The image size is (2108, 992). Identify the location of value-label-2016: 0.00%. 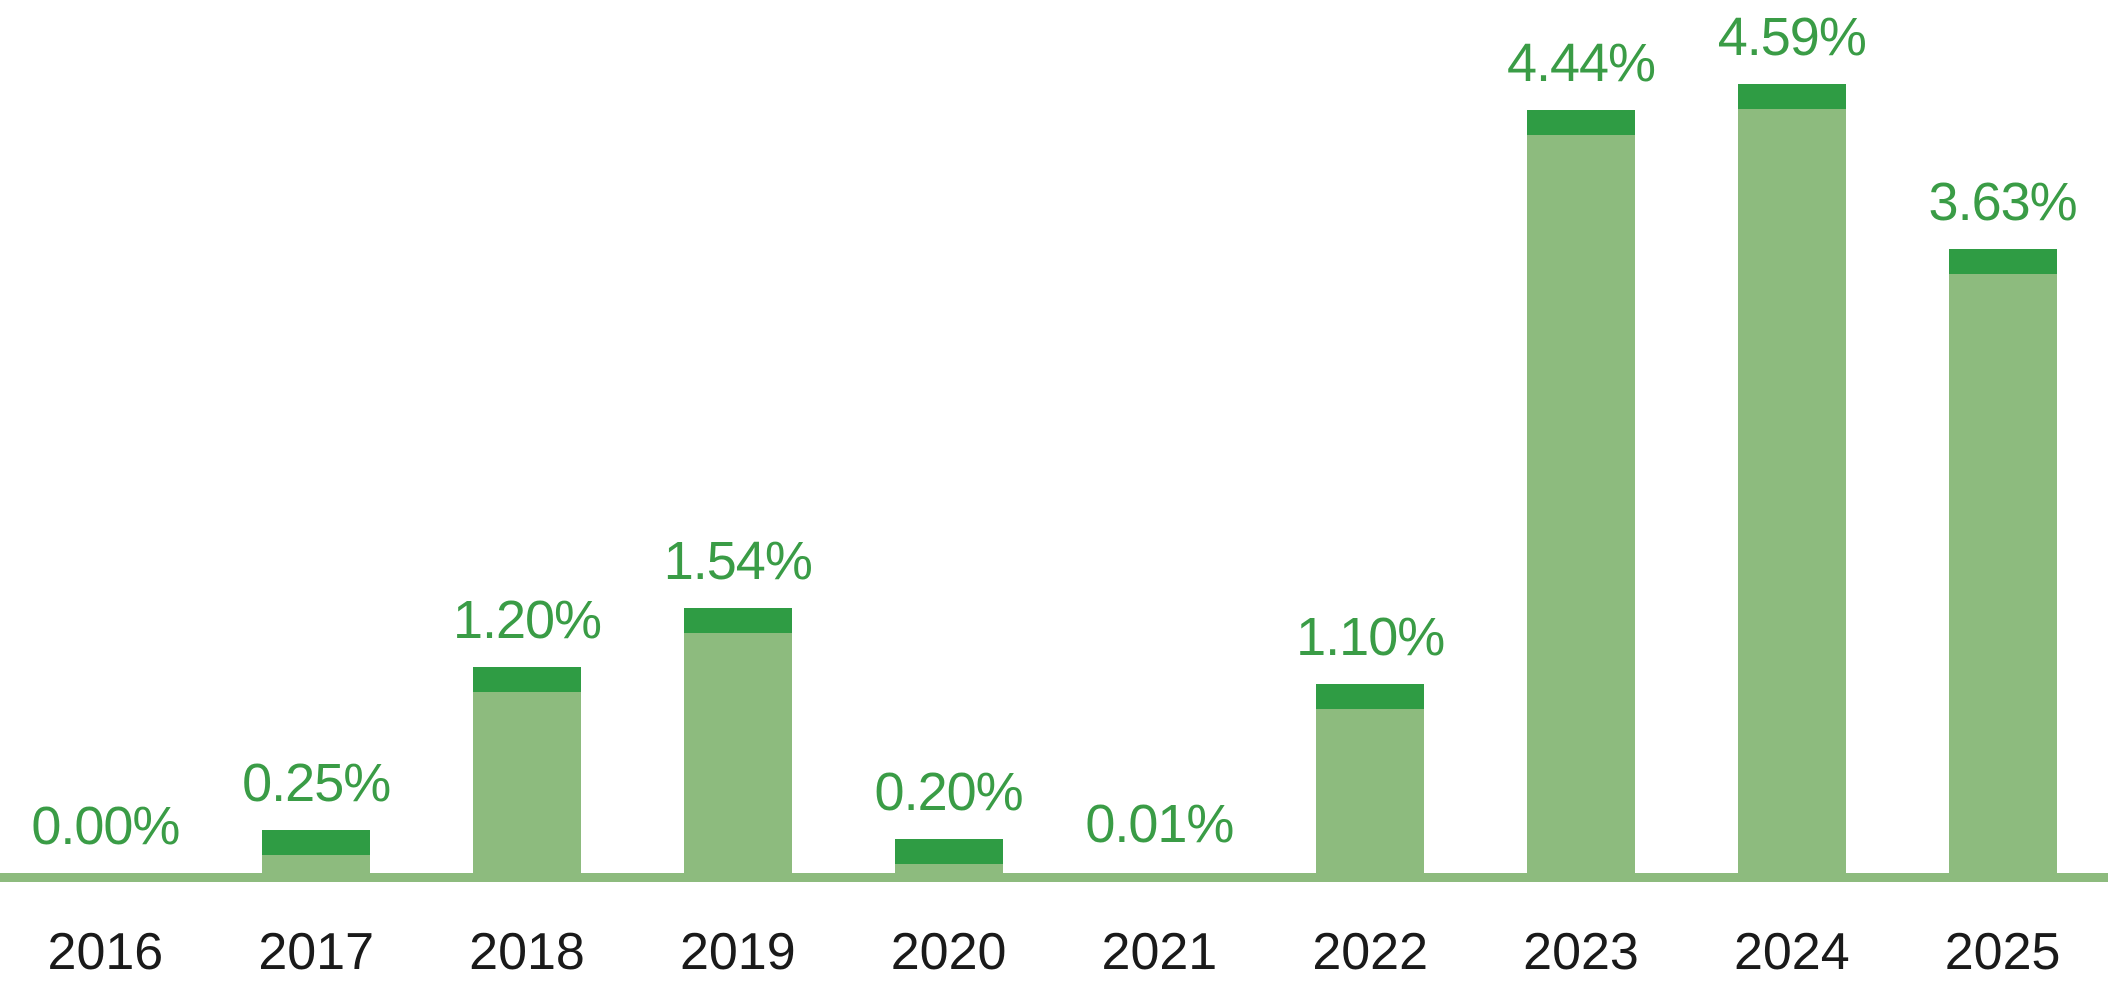
(105, 826).